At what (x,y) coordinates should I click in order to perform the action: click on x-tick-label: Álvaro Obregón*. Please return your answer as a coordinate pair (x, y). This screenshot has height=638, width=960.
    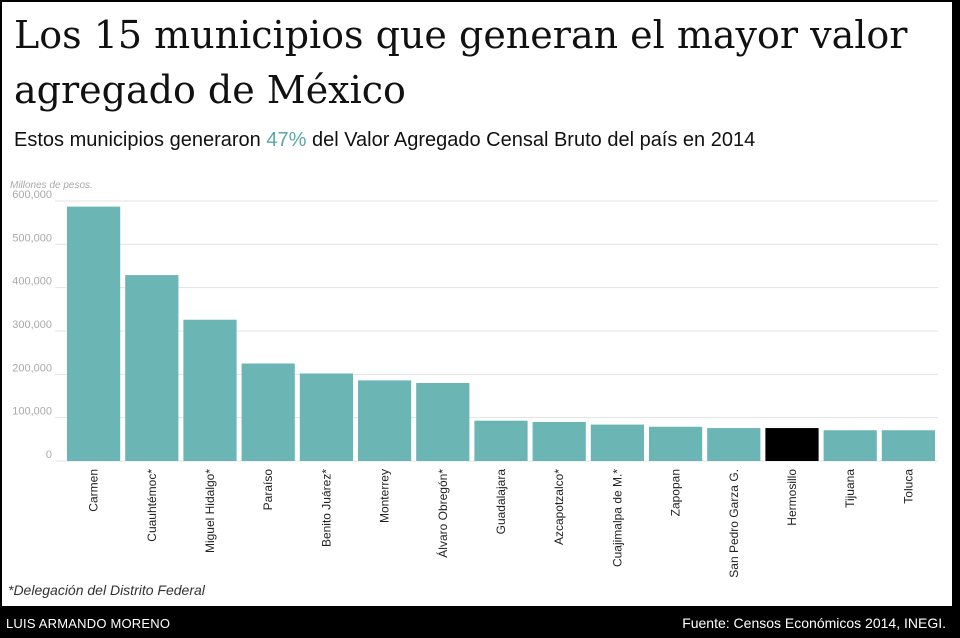
    Looking at the image, I should click on (442, 513).